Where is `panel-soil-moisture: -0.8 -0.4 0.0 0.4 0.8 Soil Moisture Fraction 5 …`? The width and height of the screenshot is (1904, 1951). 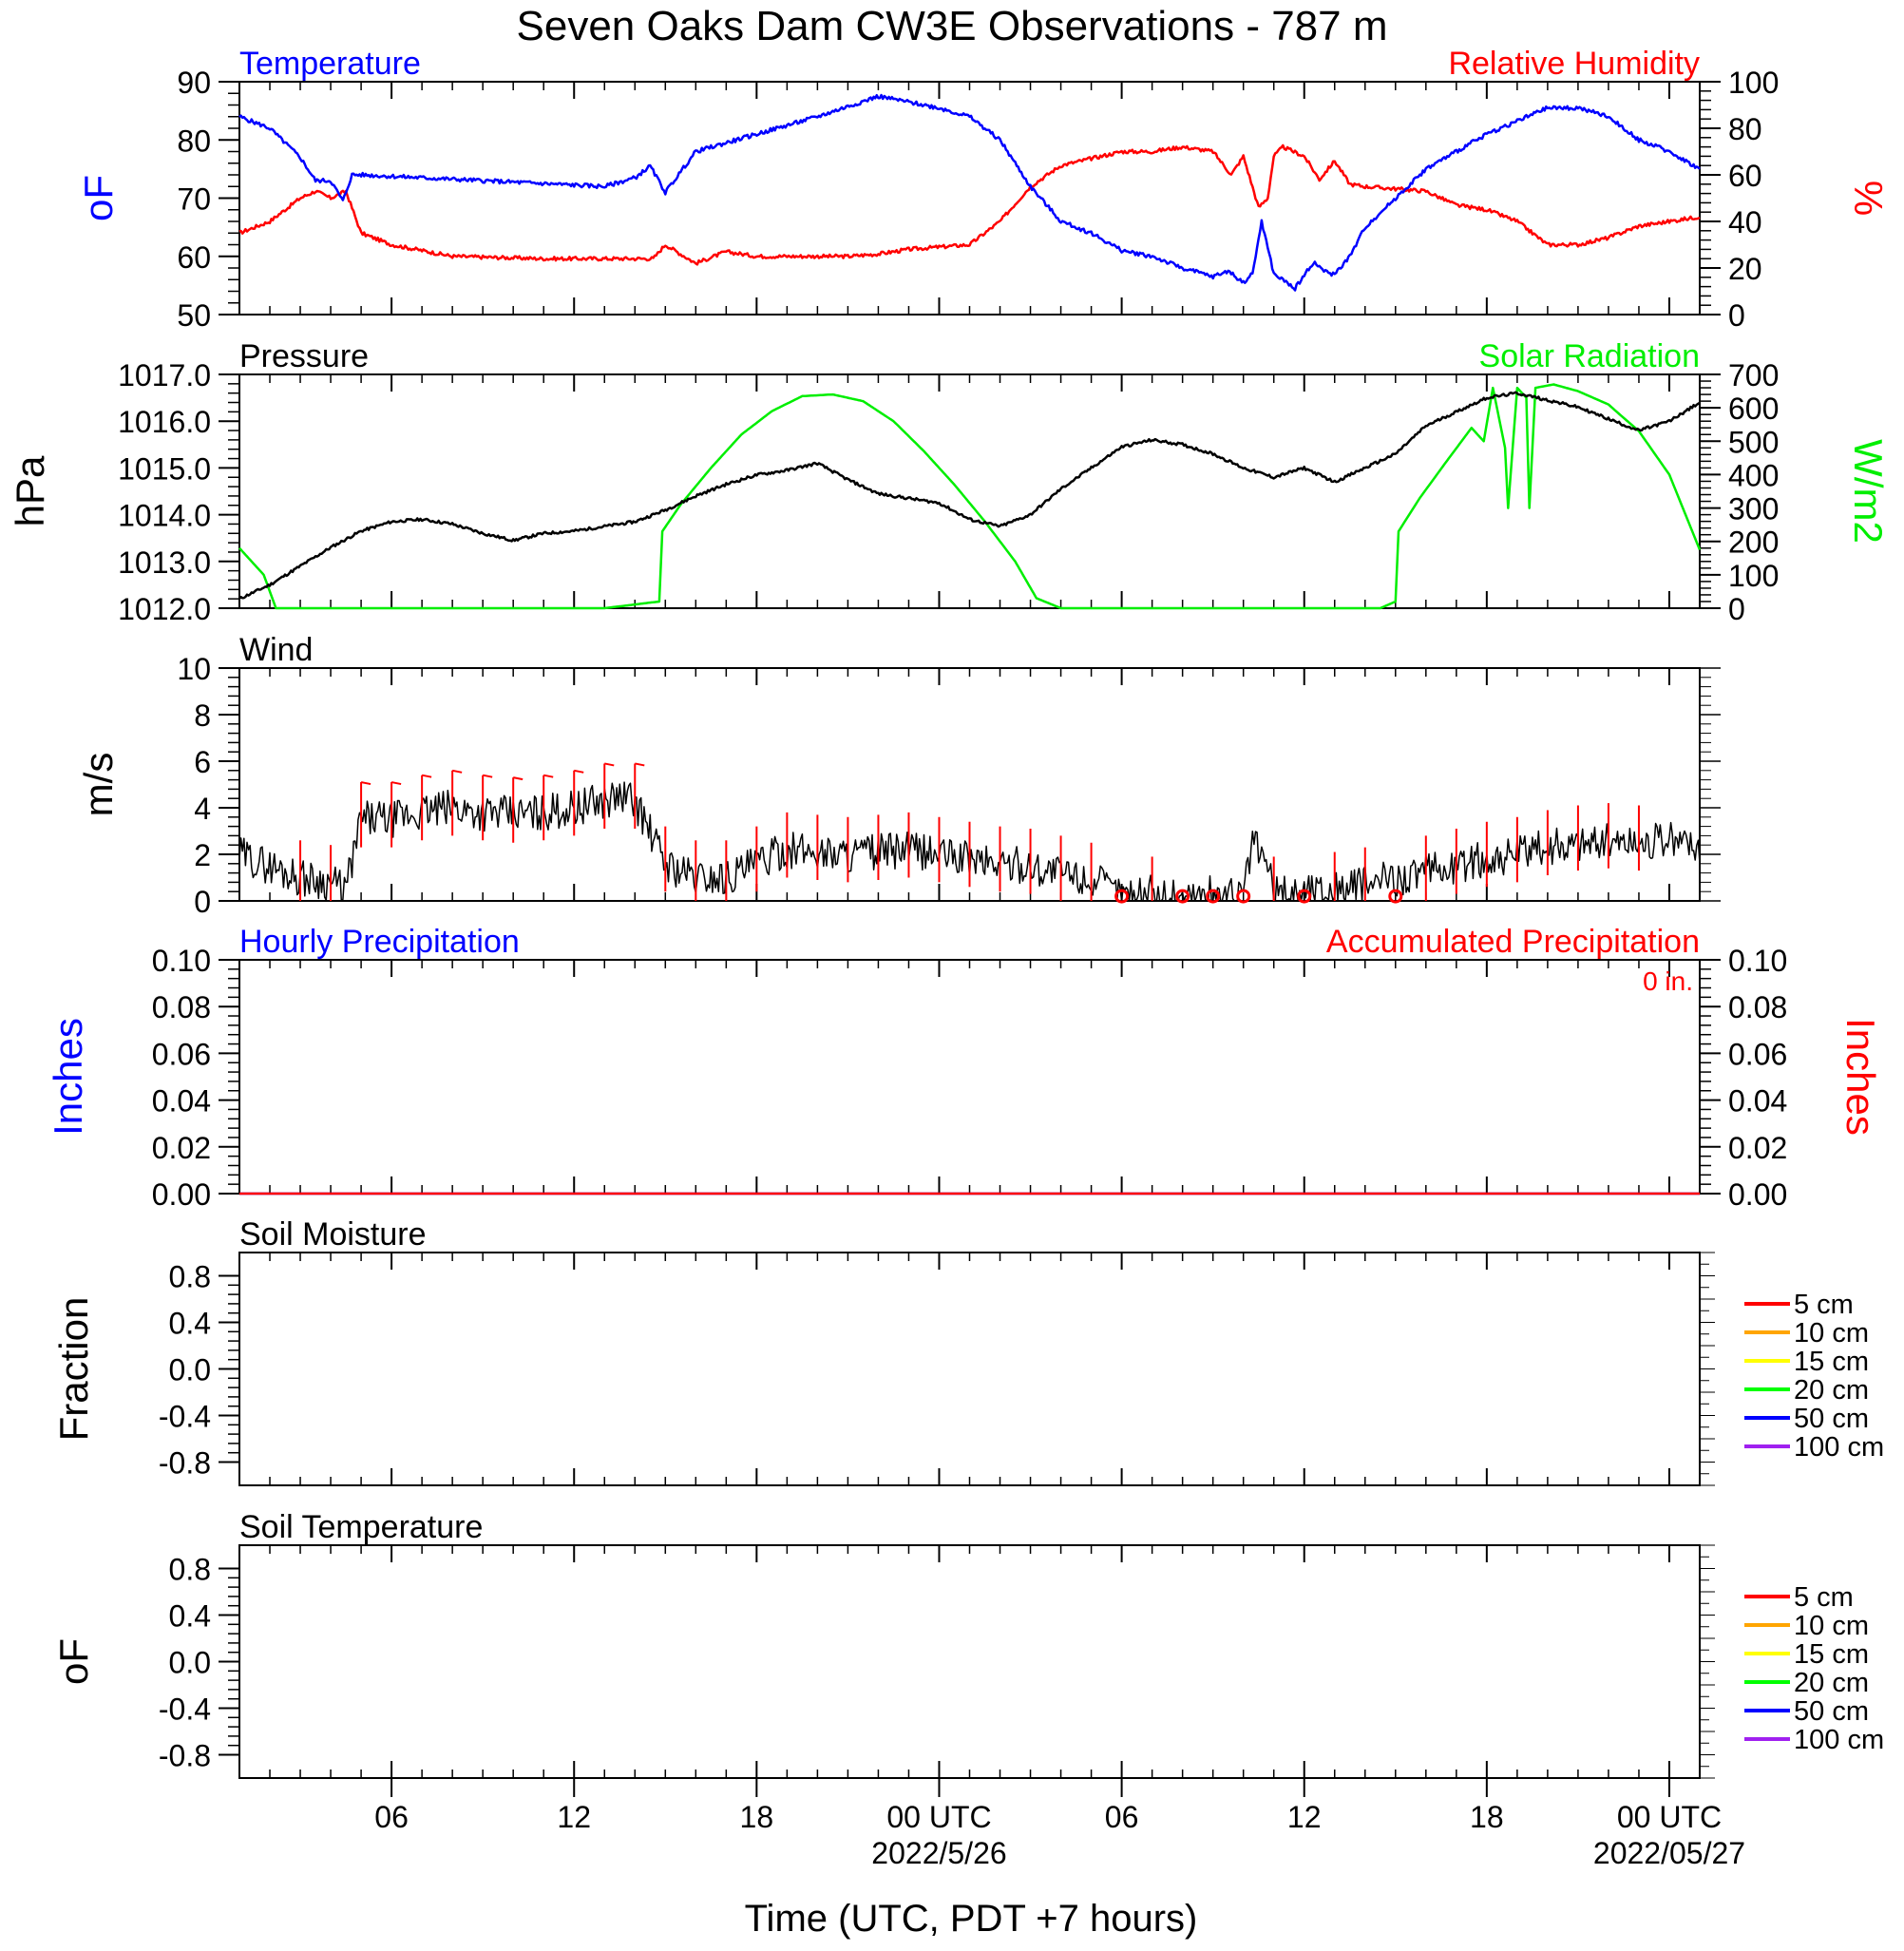 panel-soil-moisture: -0.8 -0.4 0.0 0.4 0.8 Soil Moisture Fraction 5 … is located at coordinates (967, 1351).